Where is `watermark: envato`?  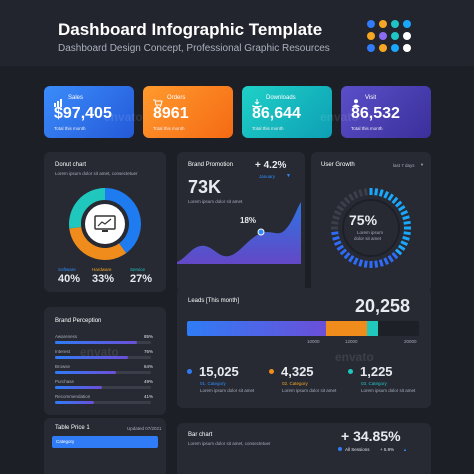
watermark: envato is located at coordinates (354, 357).